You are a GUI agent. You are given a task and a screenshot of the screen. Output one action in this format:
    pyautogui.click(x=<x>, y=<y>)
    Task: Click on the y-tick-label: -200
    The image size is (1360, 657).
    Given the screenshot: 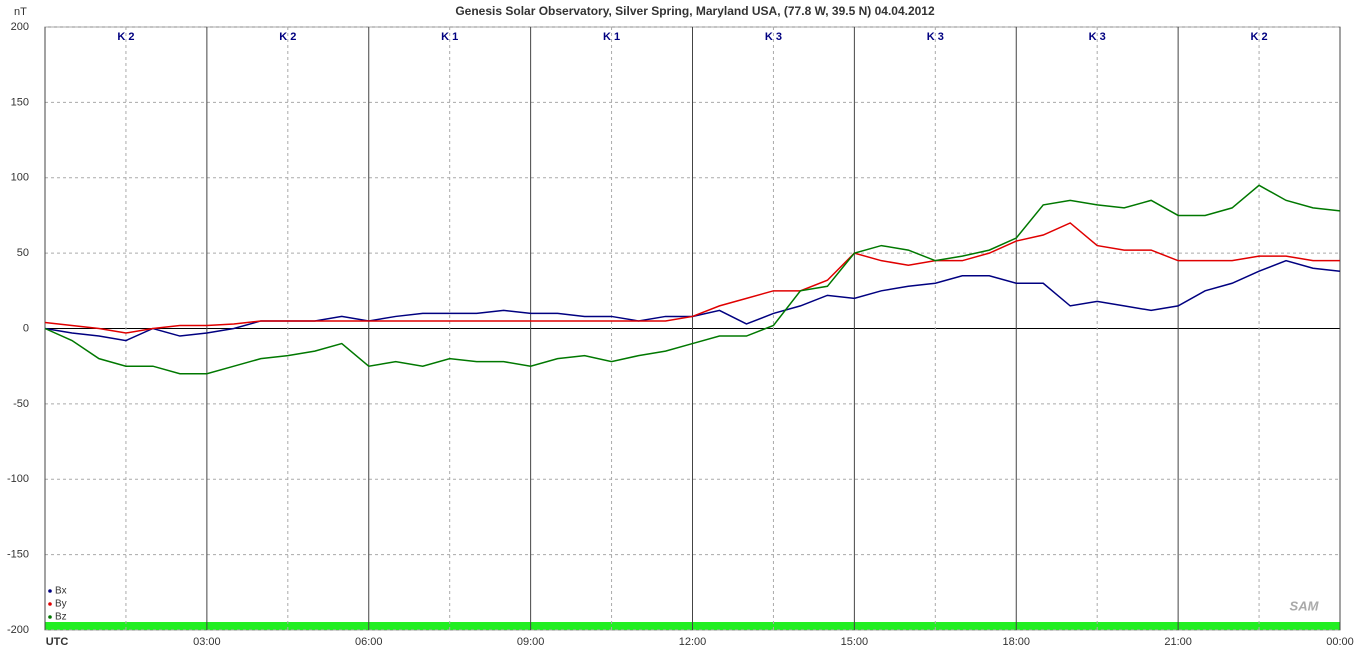 What is the action you would take?
    pyautogui.click(x=18, y=630)
    